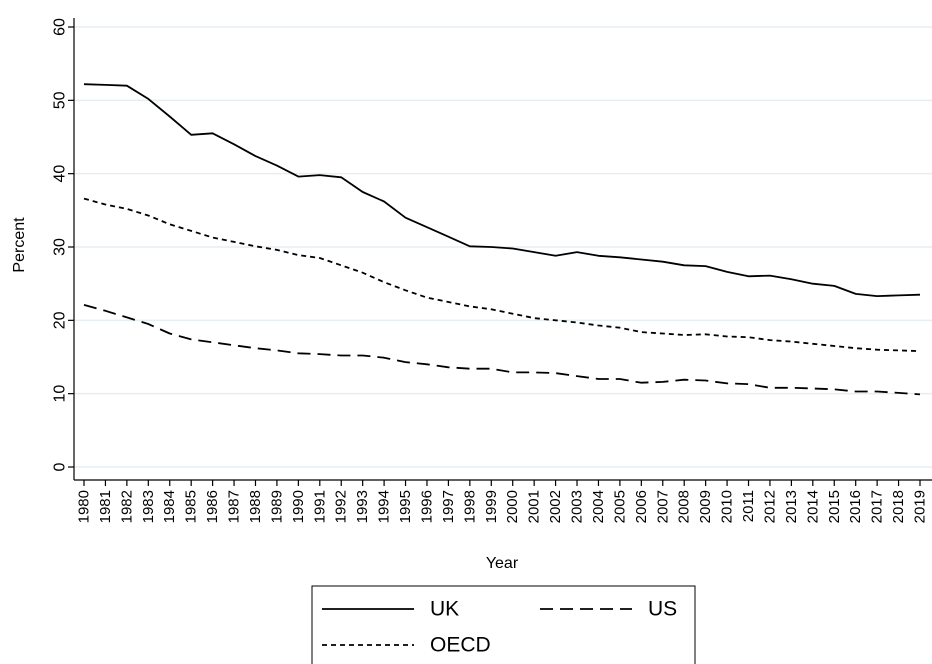  Describe the element at coordinates (60, 27) in the screenshot. I see `y-tick-label: 60` at that location.